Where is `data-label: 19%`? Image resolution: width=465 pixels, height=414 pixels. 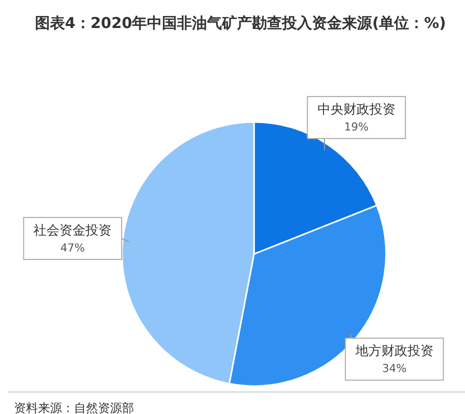 data-label: 19% is located at coordinates (356, 127).